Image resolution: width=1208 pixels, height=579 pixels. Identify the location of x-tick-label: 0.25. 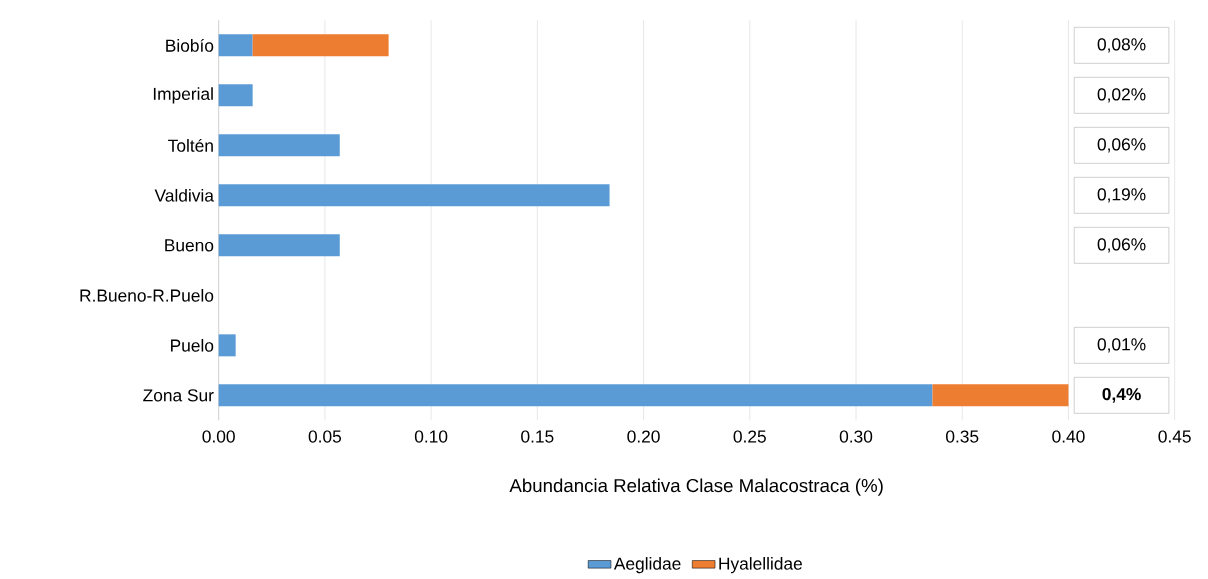
(749, 436).